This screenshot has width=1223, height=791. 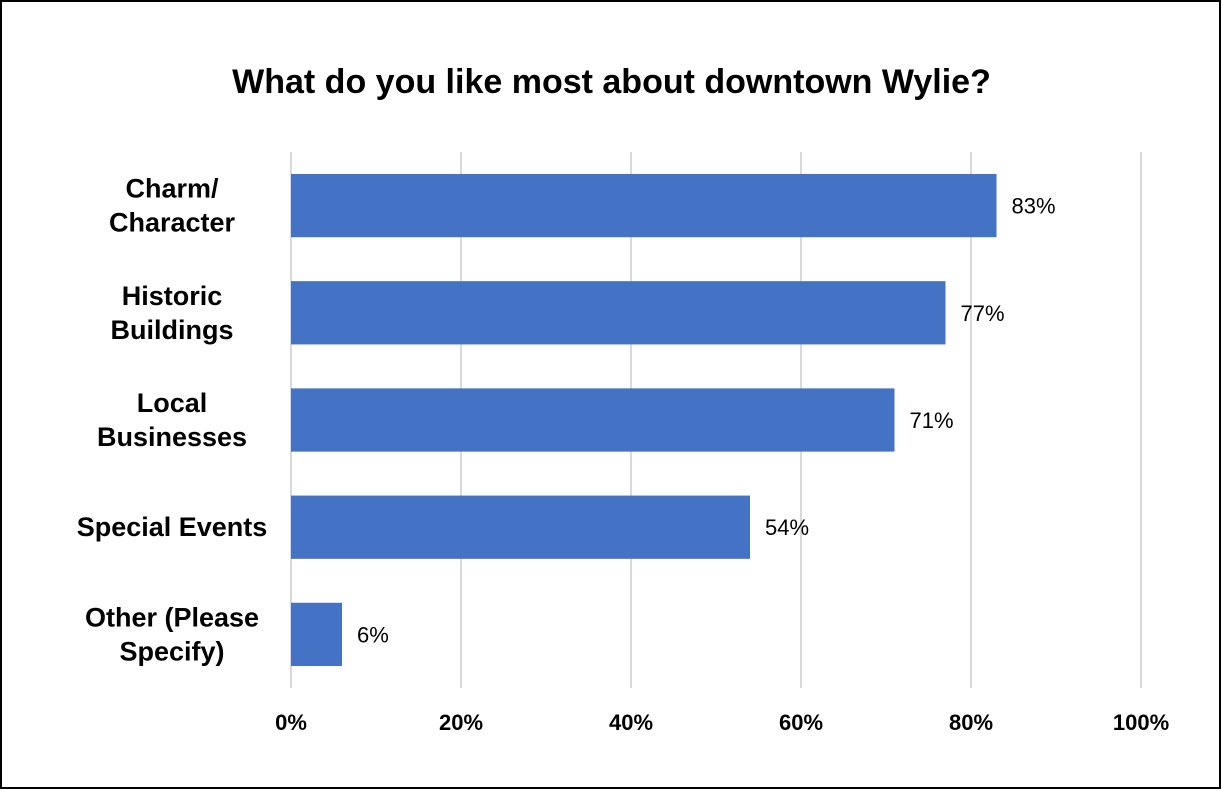 What do you see at coordinates (172, 189) in the screenshot?
I see `category-label: Charm/` at bounding box center [172, 189].